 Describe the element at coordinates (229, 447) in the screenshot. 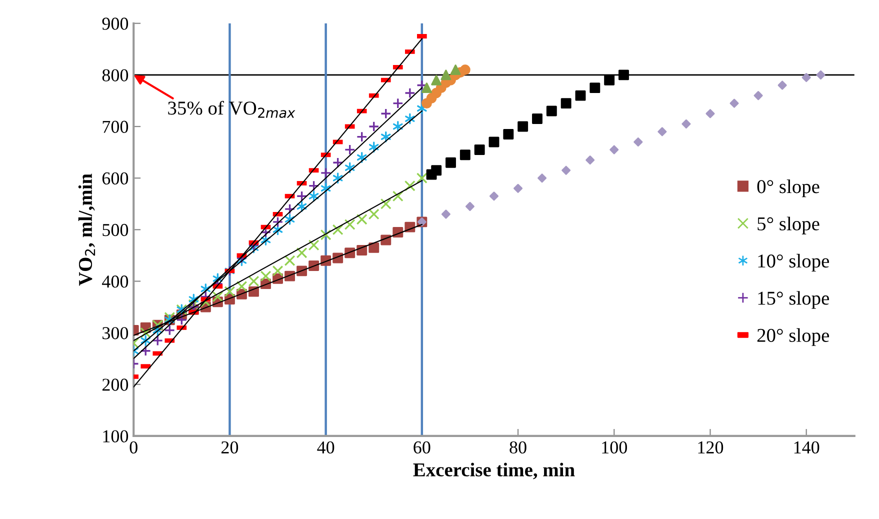

I see `x-tick-label: 20` at that location.